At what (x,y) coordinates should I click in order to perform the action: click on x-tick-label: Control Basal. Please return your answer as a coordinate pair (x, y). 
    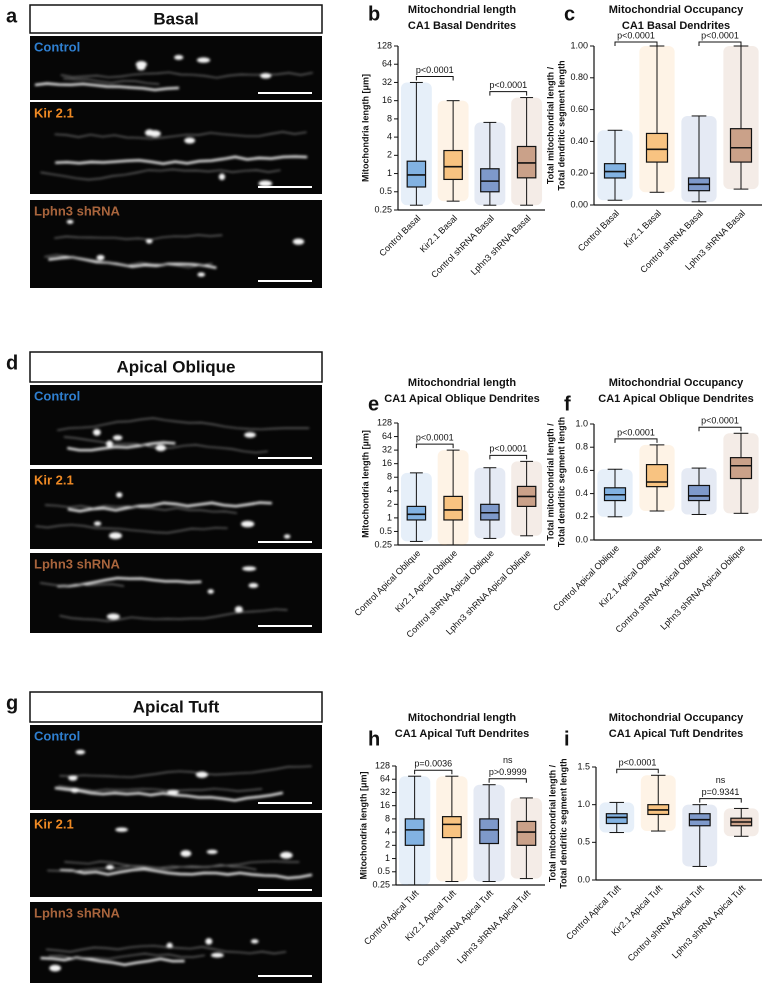
    Looking at the image, I should click on (399, 235).